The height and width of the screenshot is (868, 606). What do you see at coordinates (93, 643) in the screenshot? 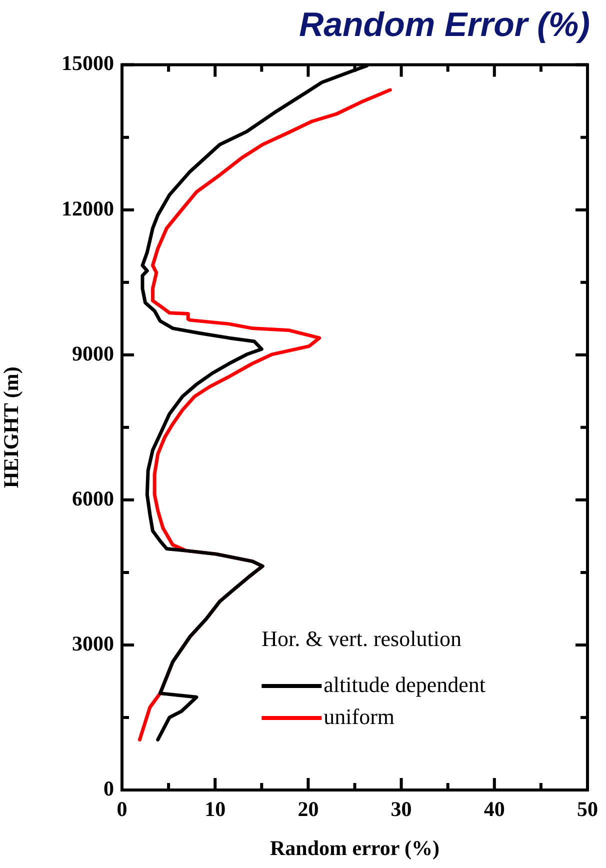
I see `y-tick-label: 3000` at bounding box center [93, 643].